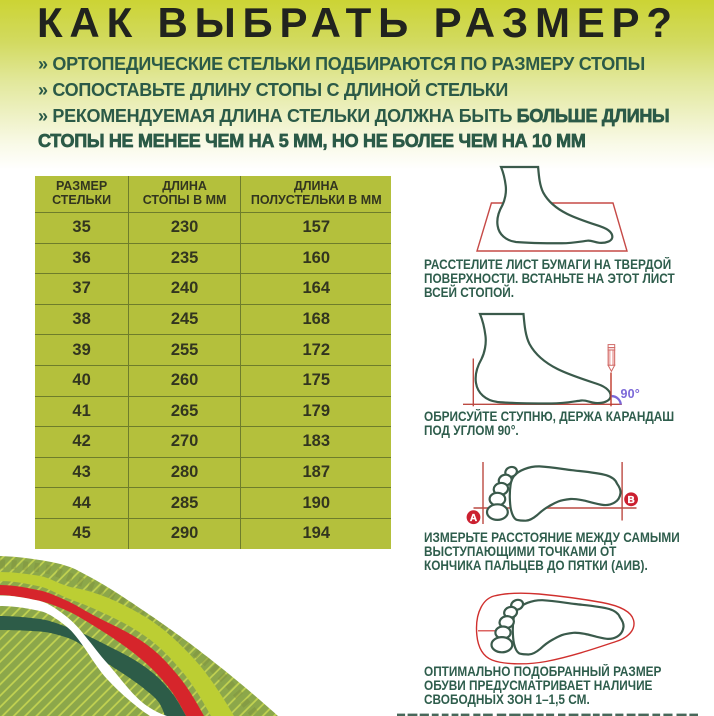 This screenshot has width=714, height=716. I want to click on svg-text: A, so click(473, 518).